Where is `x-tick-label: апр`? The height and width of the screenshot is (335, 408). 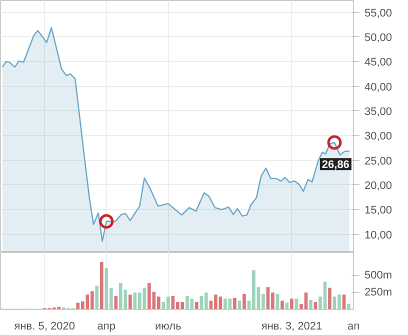 x-tick-label: апр is located at coordinates (106, 326).